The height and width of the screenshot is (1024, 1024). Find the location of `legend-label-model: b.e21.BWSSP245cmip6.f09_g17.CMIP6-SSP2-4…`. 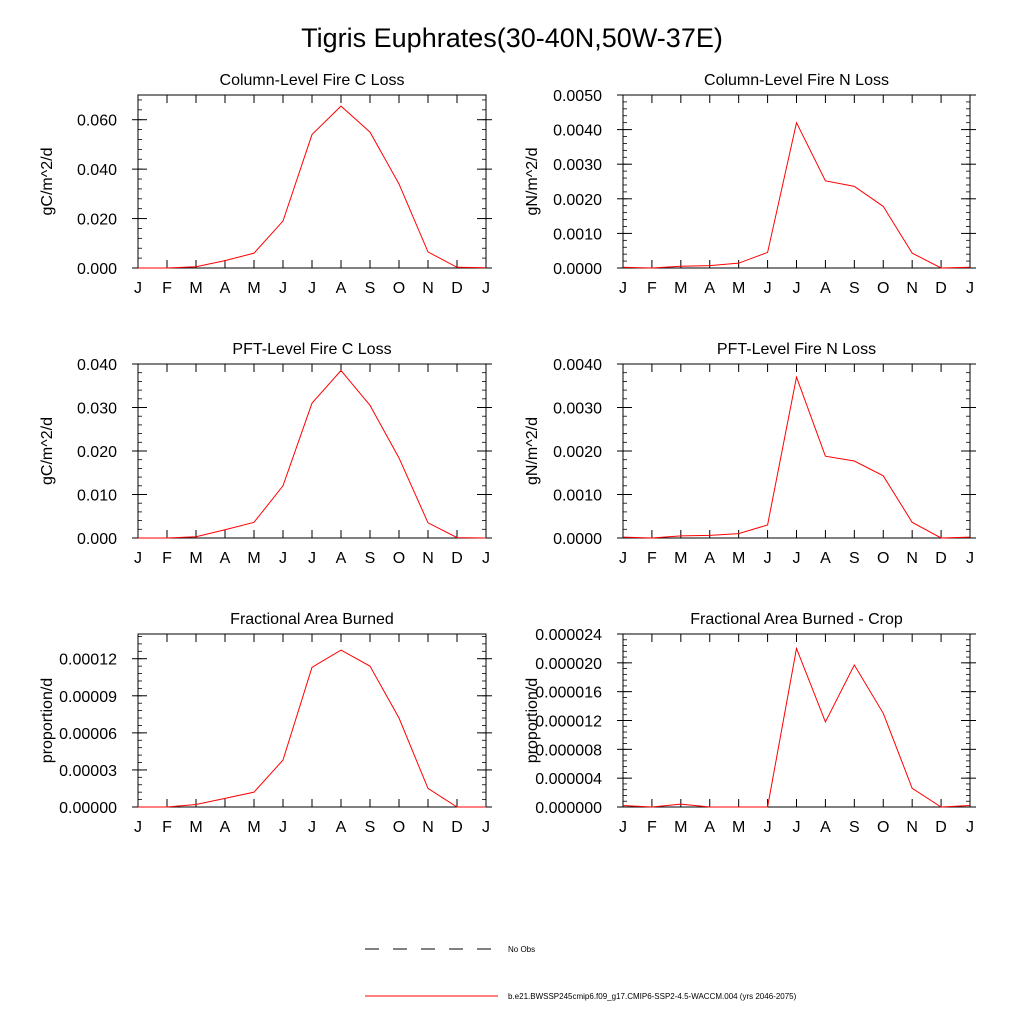

legend-label-model: b.e21.BWSSP245cmip6.f09_g17.CMIP6-SSP2-4… is located at coordinates (652, 996).